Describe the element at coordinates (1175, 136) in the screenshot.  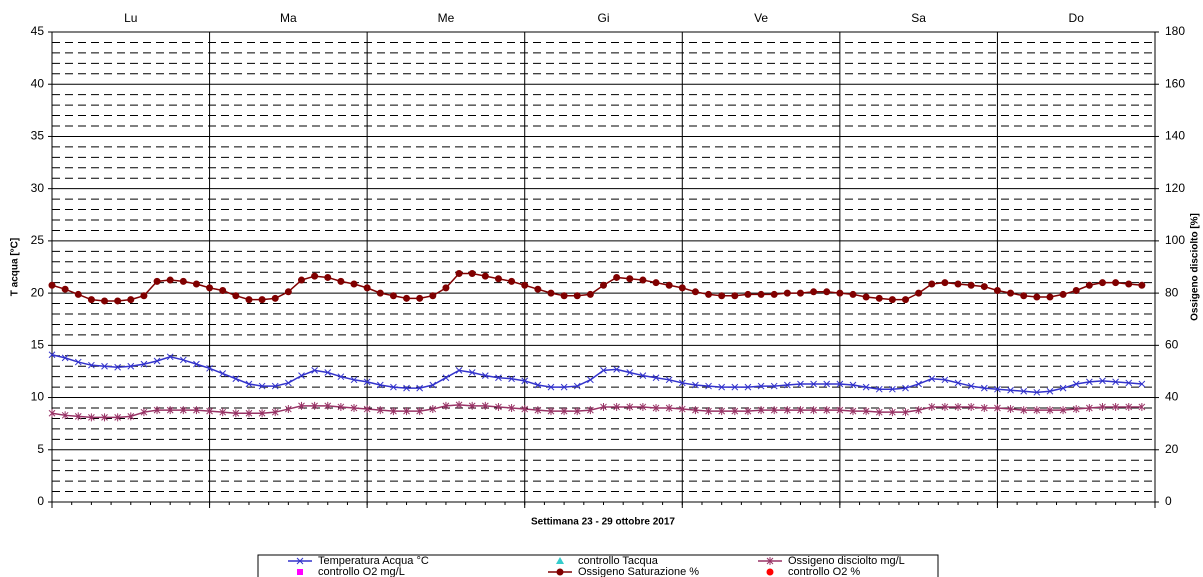
I see `y2-tick-label: 140` at that location.